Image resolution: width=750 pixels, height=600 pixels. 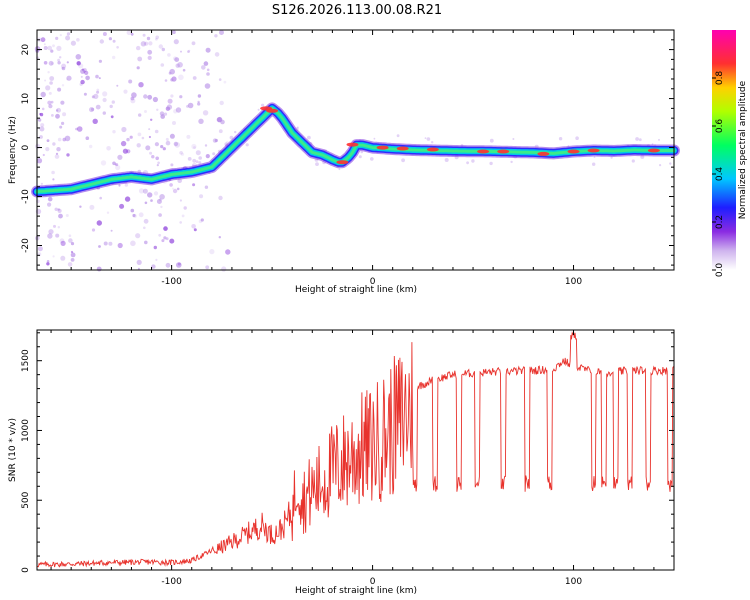 I want to click on chart-title: S126.2026.113.00.08.R21, so click(x=357, y=10).